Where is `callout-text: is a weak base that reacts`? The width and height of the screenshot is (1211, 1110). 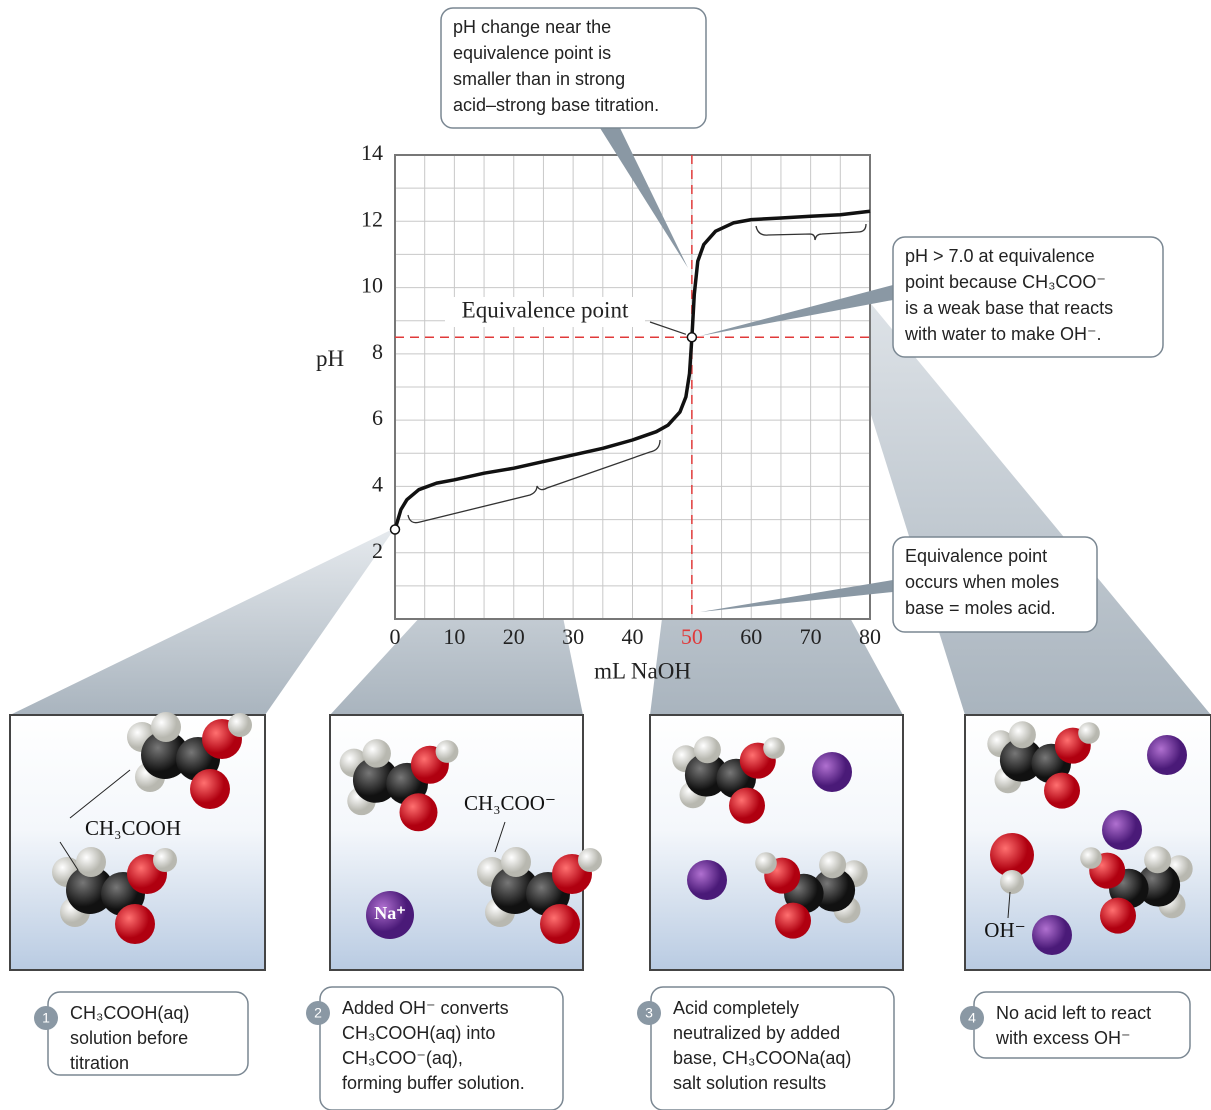
callout-text: is a weak base that reacts is located at coordinates (1009, 308).